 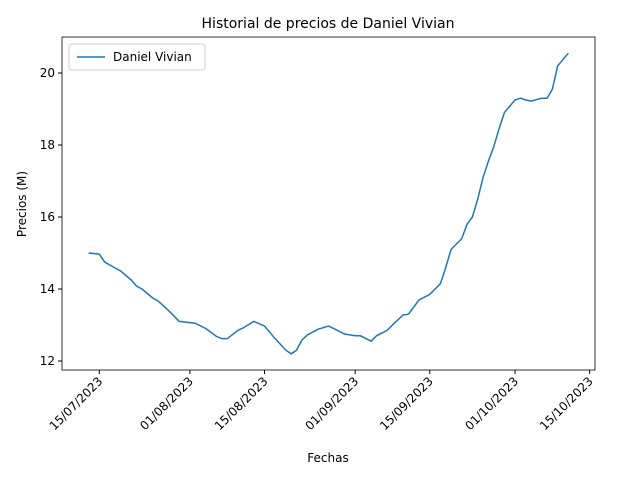 I want to click on legend-box, so click(x=137, y=57).